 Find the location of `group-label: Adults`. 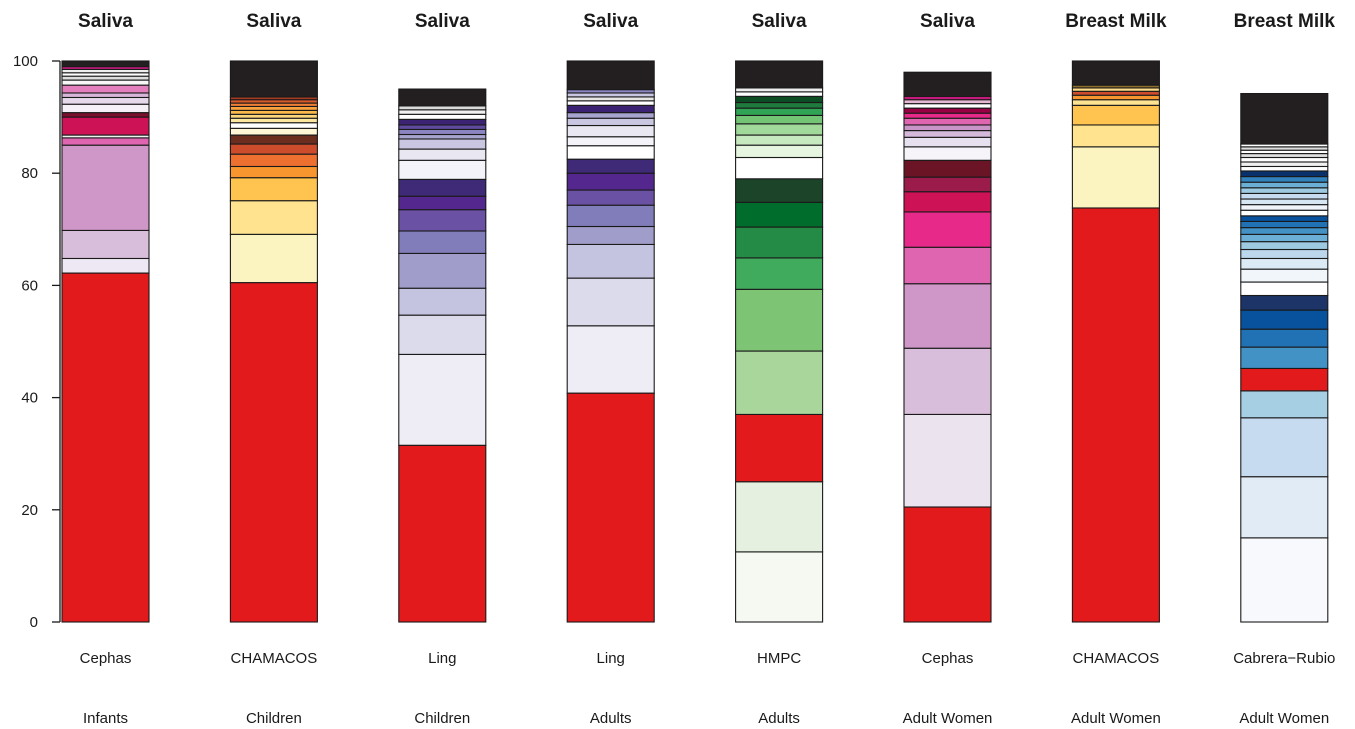

group-label: Adults is located at coordinates (611, 718).